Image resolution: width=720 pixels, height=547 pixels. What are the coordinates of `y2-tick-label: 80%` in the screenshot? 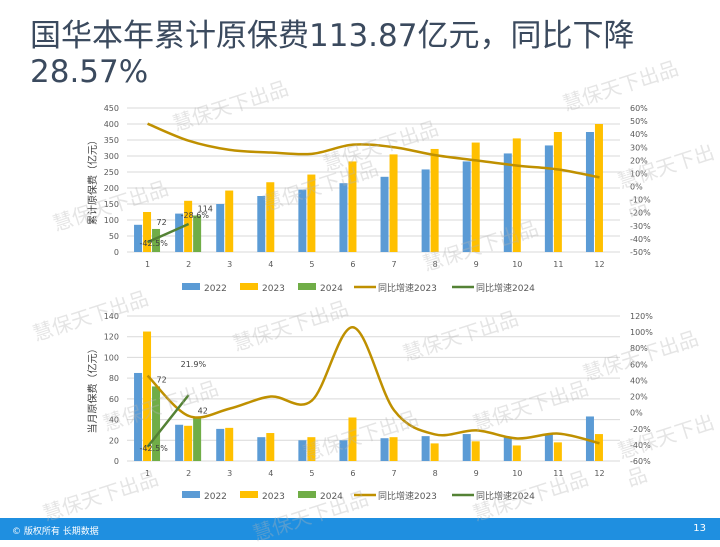 It's located at (639, 348).